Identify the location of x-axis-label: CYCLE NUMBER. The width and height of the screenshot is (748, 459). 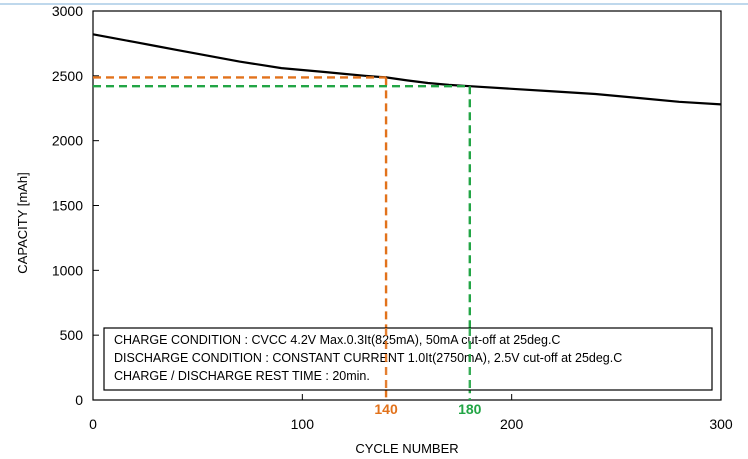
(406, 448).